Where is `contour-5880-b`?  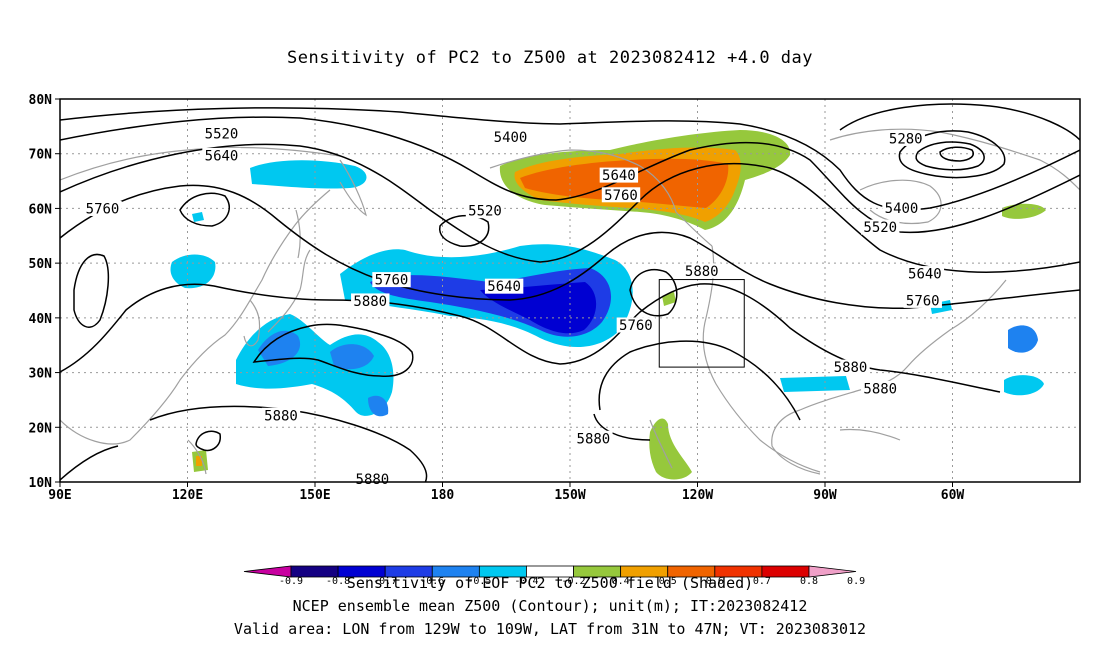 contour-5880-b is located at coordinates (333, 350).